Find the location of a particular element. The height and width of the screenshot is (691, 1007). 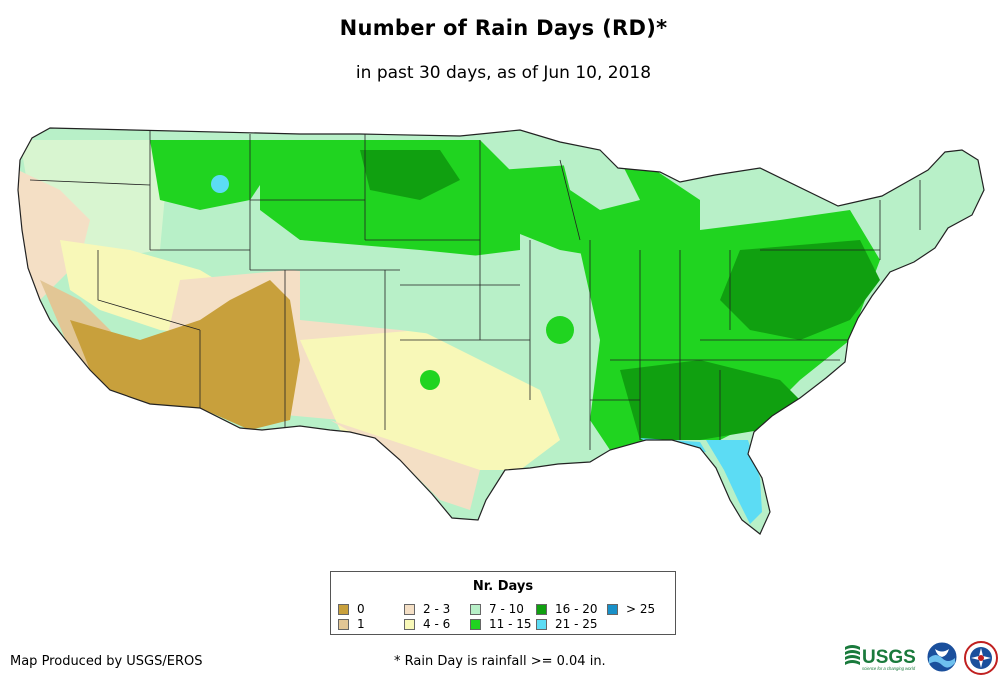

zone-green-northern-plains is located at coordinates (390, 200).